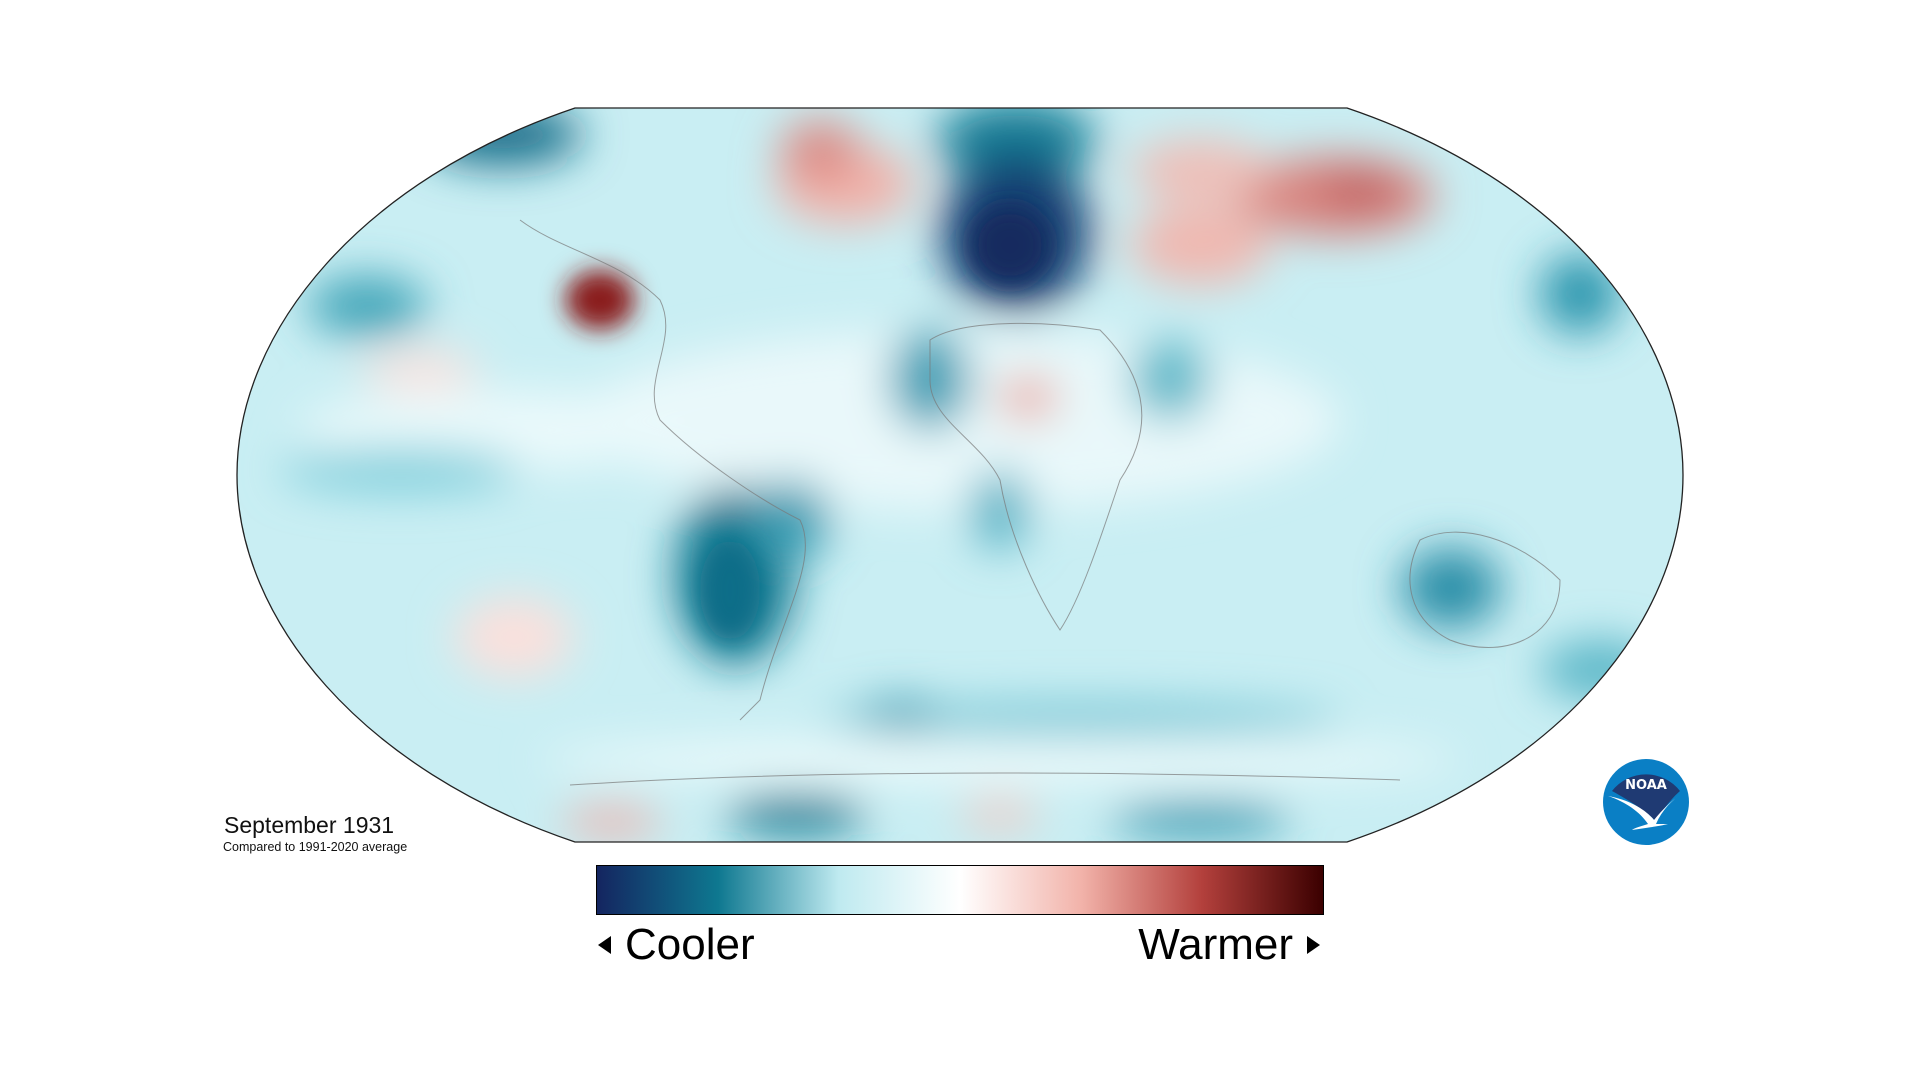  I want to click on cooler-label: Cooler, so click(676, 945).